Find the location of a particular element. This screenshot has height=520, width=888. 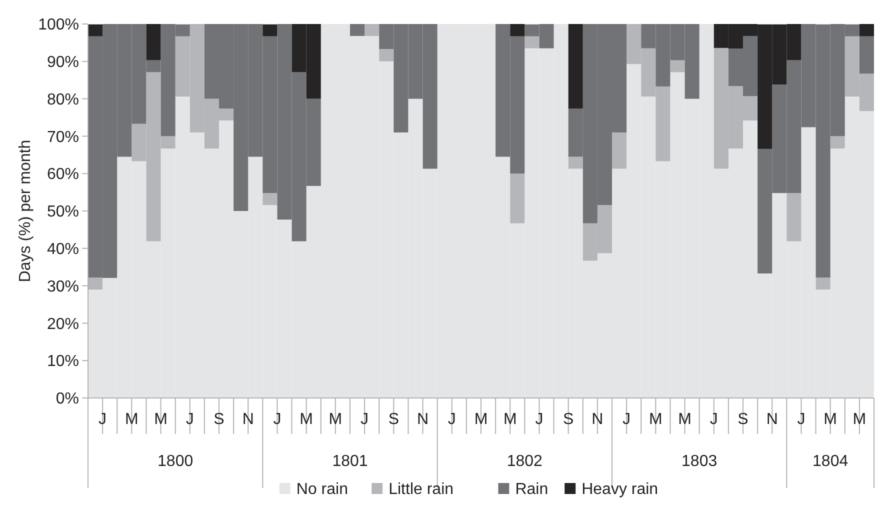

y-tick-label: 70% is located at coordinates (62, 137).